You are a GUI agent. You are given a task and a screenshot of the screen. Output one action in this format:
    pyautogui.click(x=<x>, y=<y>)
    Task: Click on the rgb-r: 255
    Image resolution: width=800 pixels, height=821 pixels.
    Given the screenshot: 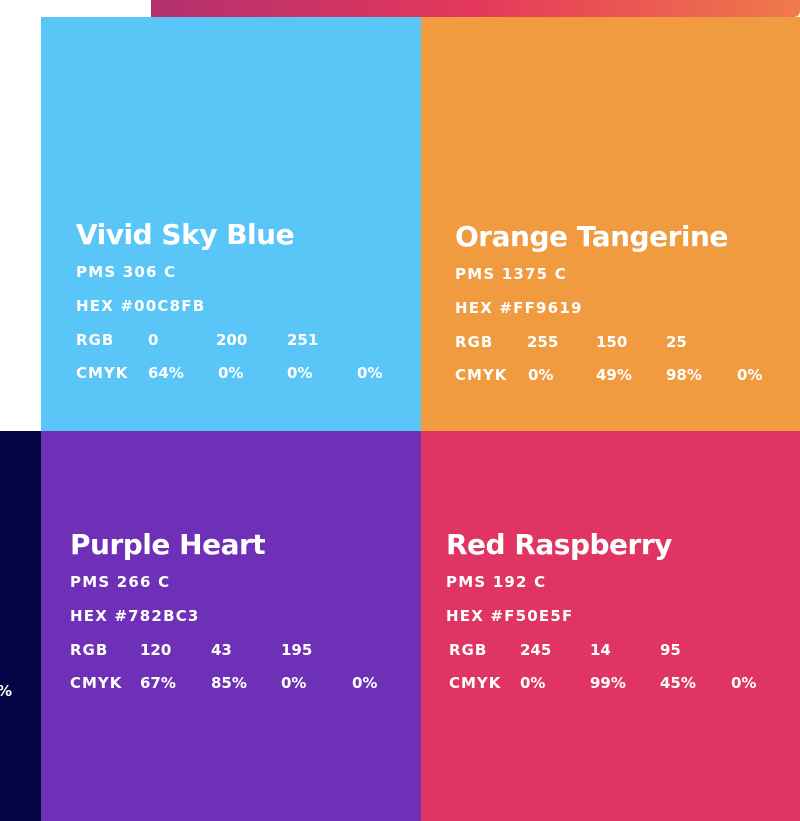 What is the action you would take?
    pyautogui.click(x=543, y=342)
    